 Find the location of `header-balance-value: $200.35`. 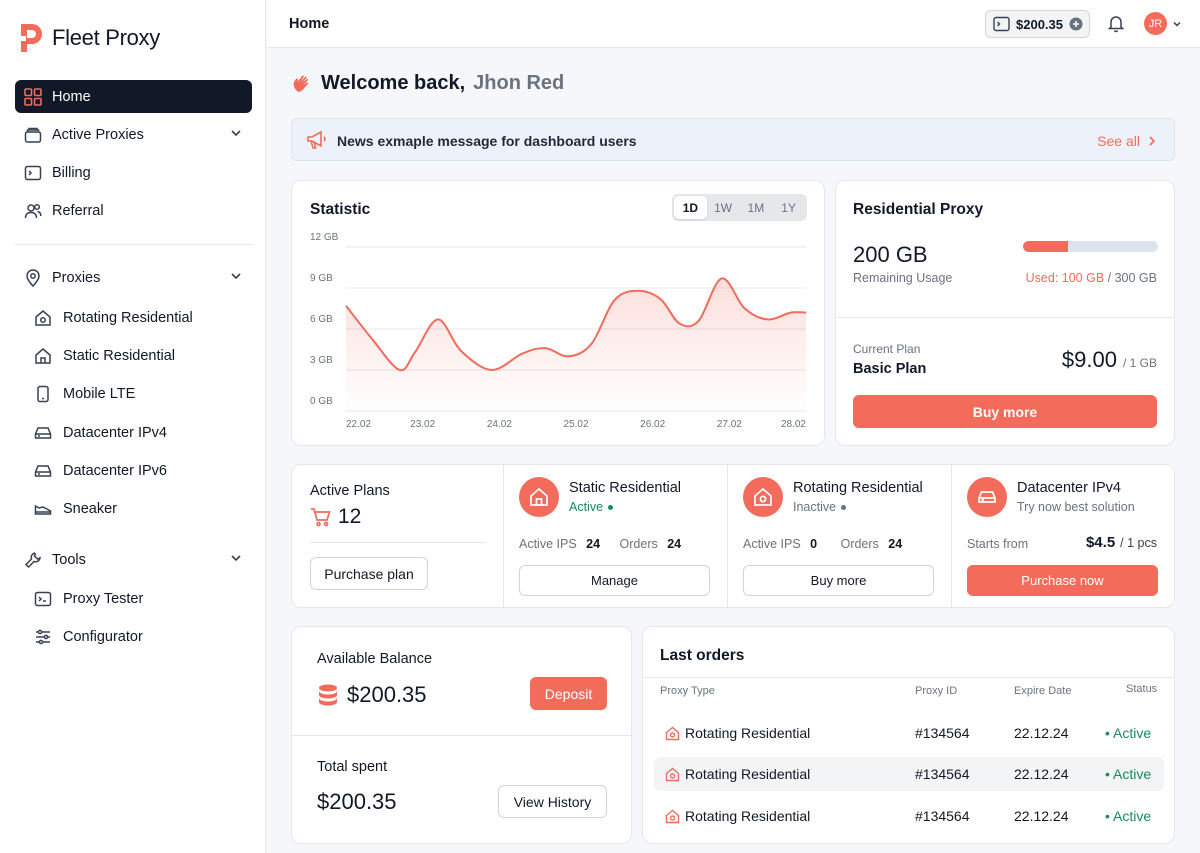

header-balance-value: $200.35 is located at coordinates (1039, 24).